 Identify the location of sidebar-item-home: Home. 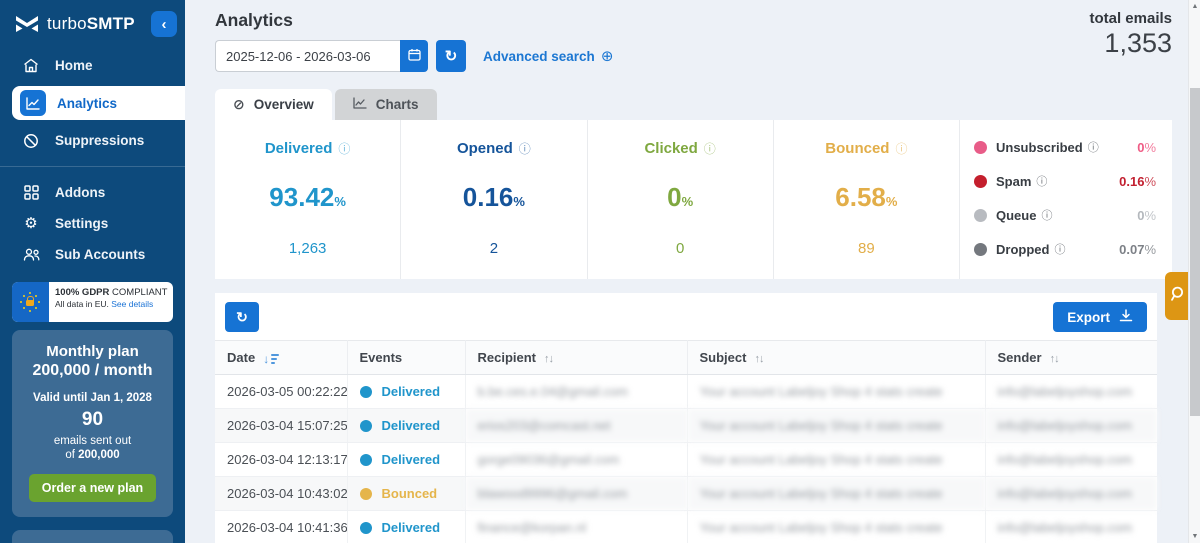
(92, 65).